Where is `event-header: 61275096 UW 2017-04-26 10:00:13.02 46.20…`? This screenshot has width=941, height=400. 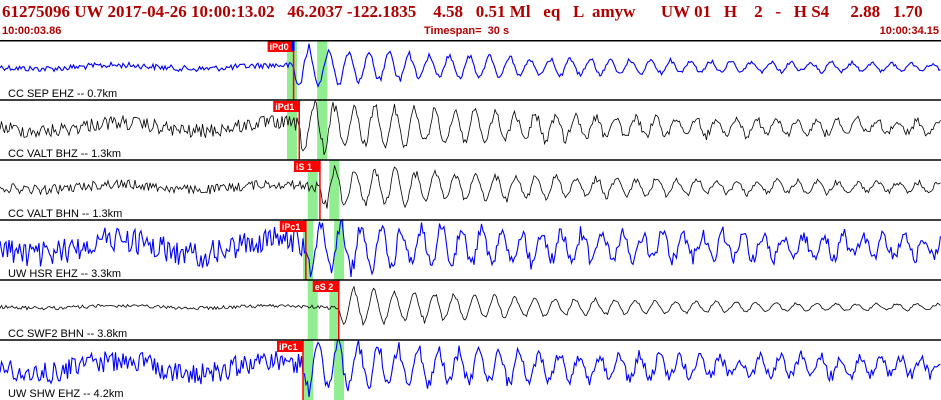
event-header: 61275096 UW 2017-04-26 10:00:13.02 46.20… is located at coordinates (470, 20).